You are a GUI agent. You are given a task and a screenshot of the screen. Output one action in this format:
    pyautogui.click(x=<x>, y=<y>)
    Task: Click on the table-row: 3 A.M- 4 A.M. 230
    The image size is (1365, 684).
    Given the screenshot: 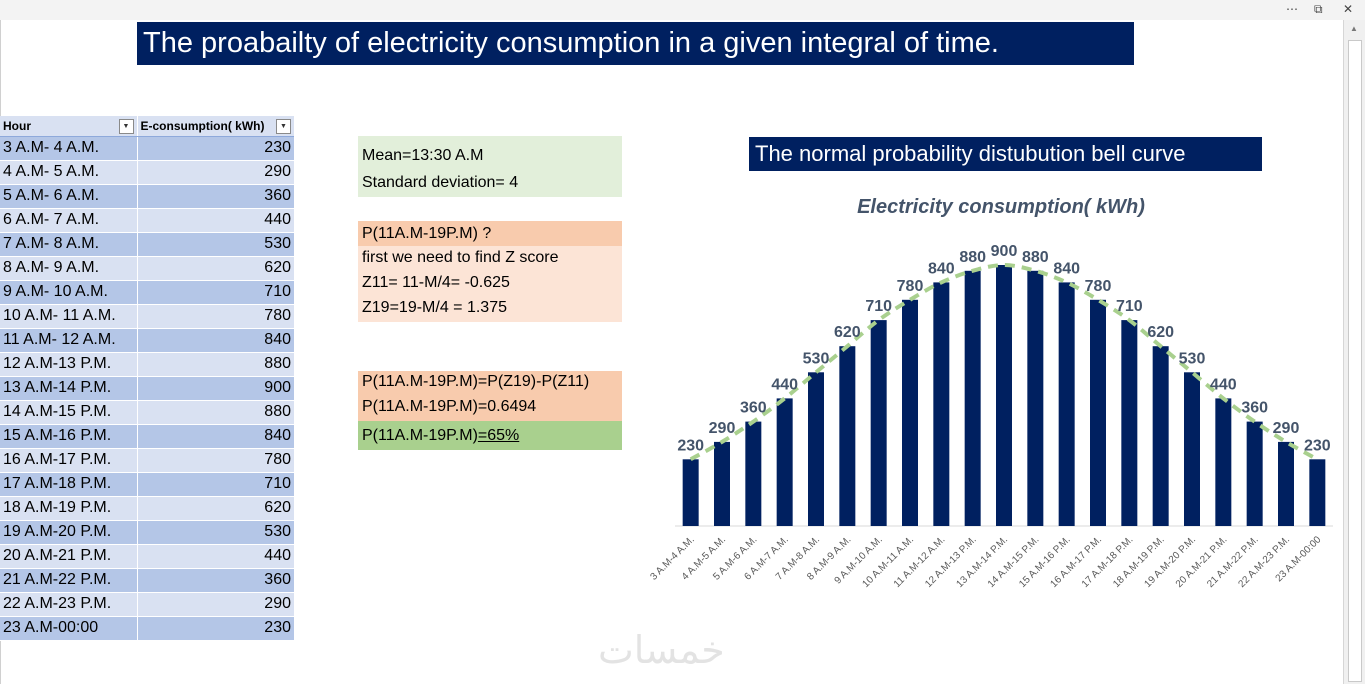 What is the action you would take?
    pyautogui.click(x=147, y=148)
    